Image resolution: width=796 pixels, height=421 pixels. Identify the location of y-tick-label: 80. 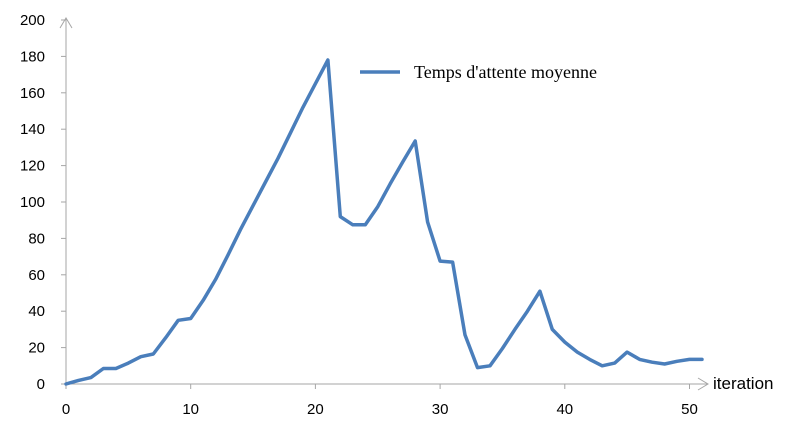
(36, 238).